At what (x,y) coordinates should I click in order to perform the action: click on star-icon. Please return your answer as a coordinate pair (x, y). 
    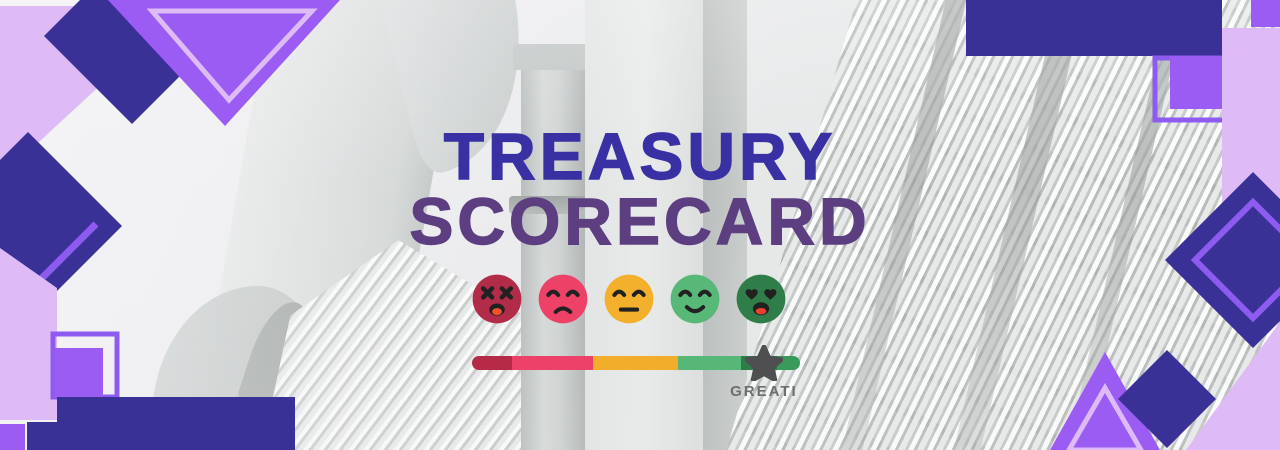
    Looking at the image, I should click on (763, 363).